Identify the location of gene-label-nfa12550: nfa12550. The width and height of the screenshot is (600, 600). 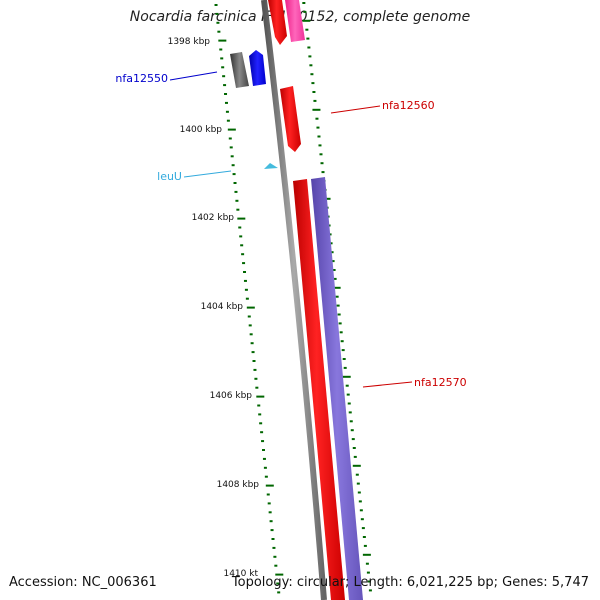
(141, 78).